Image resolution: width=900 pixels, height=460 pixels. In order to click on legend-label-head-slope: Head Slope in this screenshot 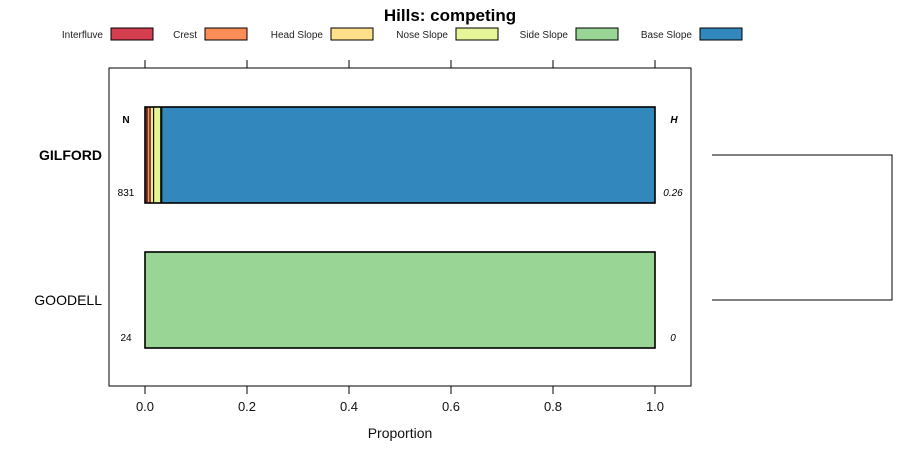, I will do `click(297, 35)`.